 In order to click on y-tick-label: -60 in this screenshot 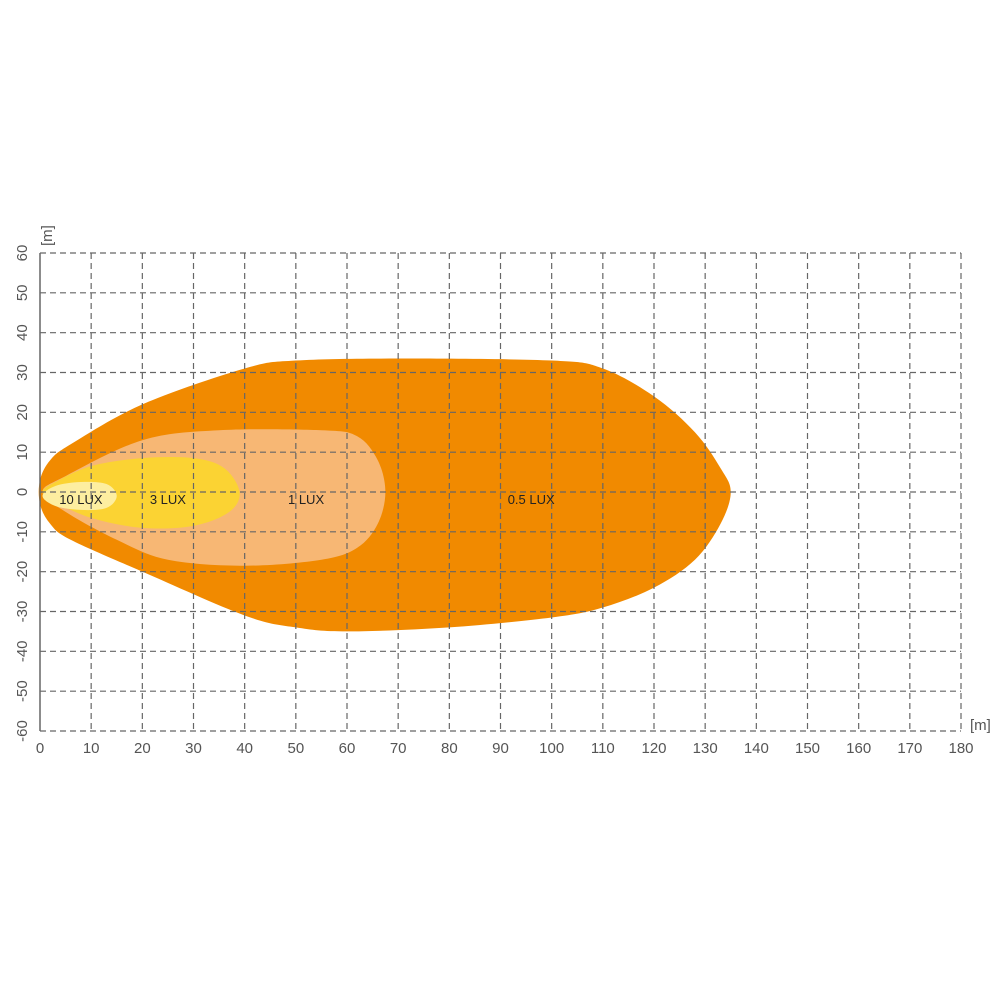, I will do `click(22, 731)`.